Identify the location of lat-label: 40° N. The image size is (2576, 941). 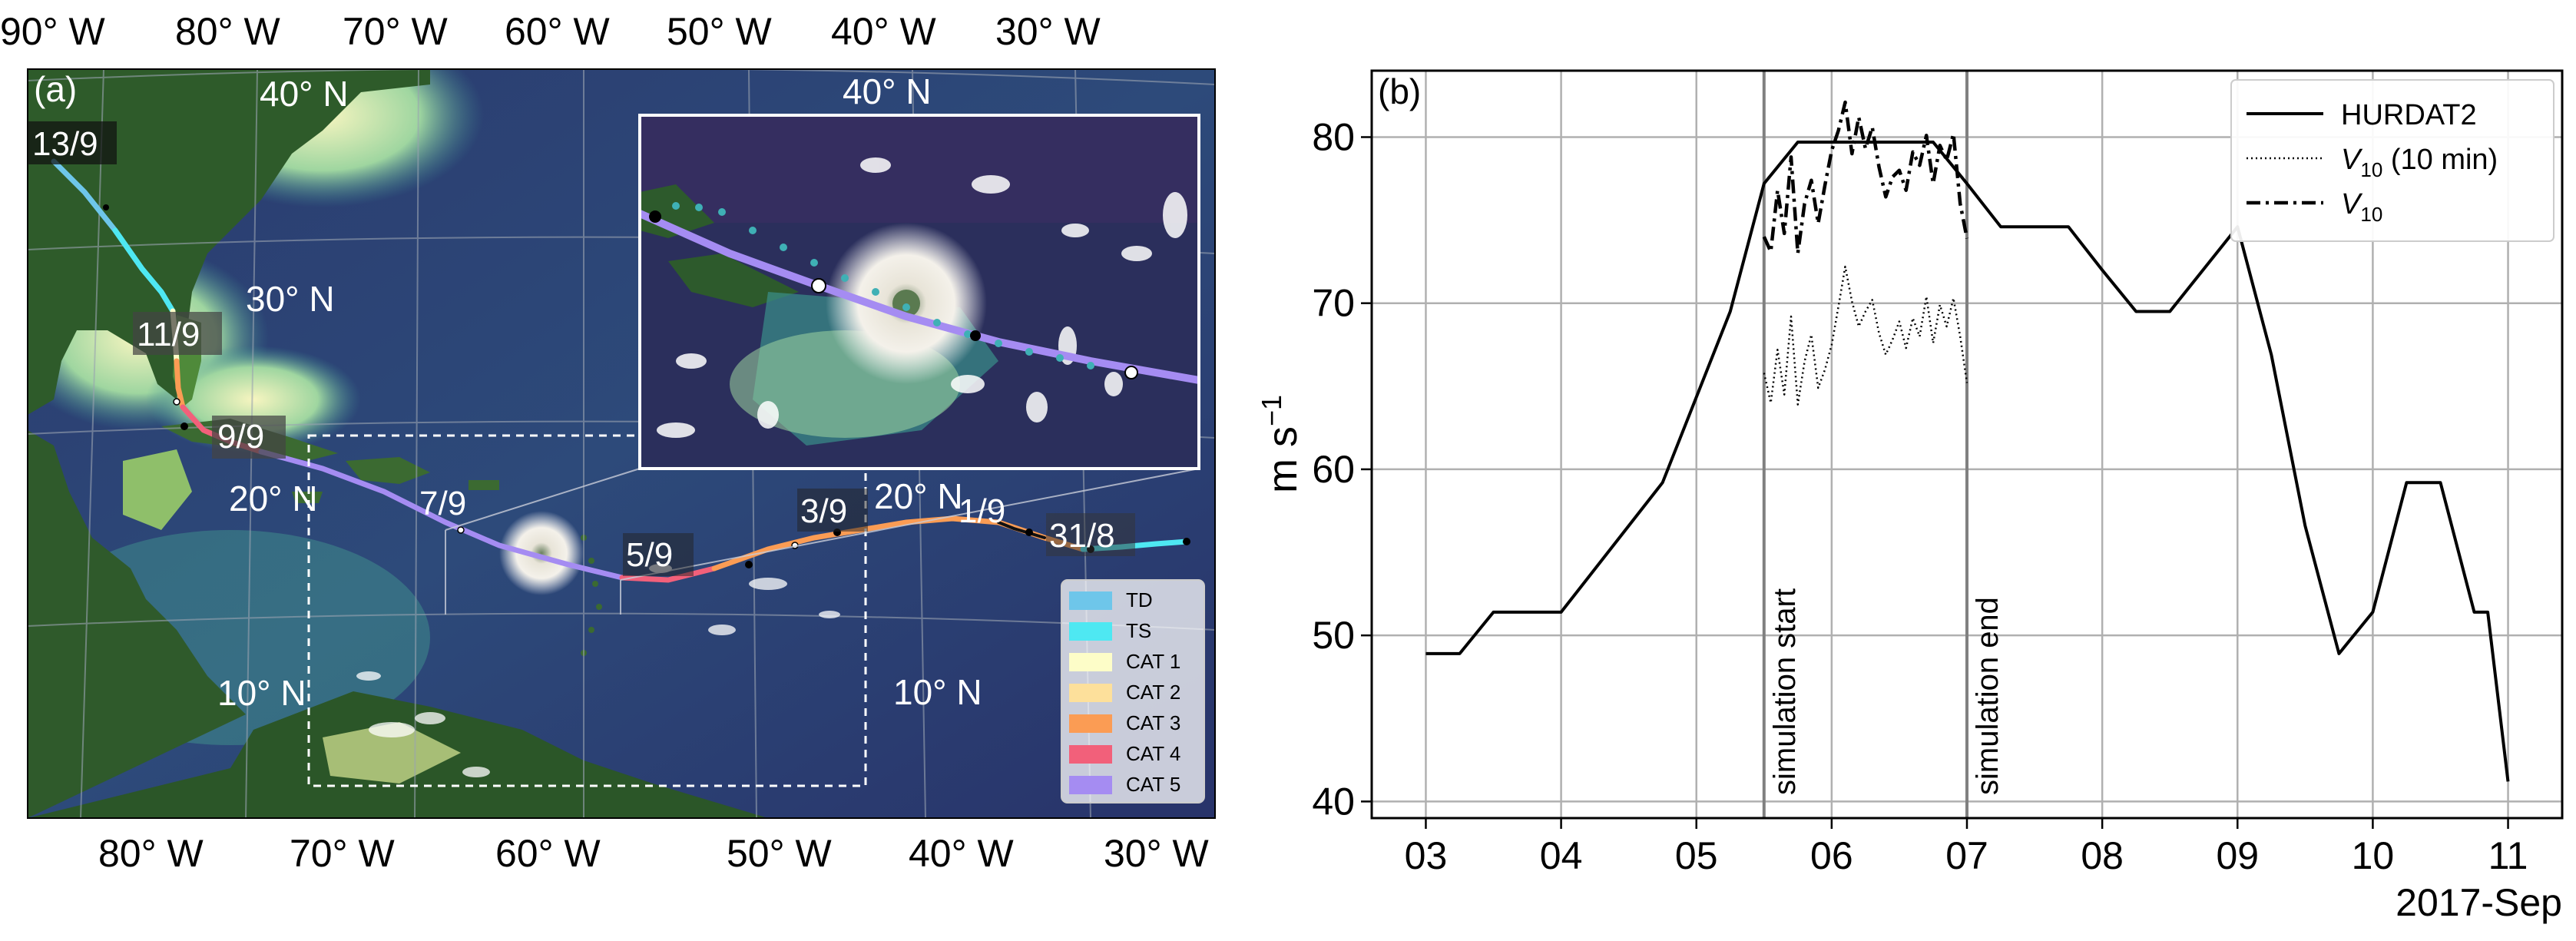
(304, 94).